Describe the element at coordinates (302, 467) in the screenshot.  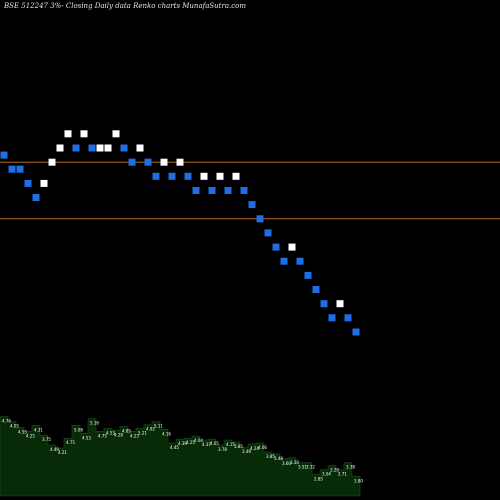
I see `volume-label: 3.51` at that location.